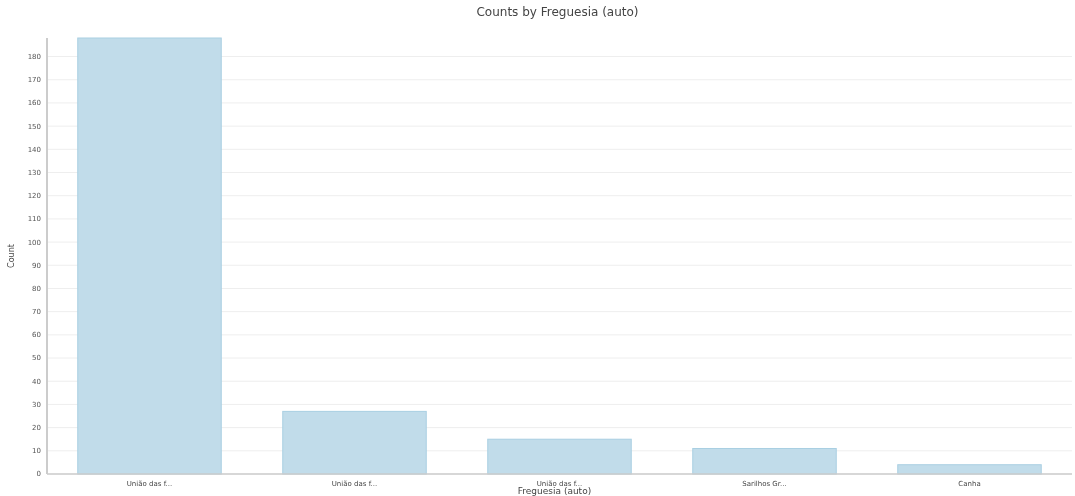  What do you see at coordinates (557, 12) in the screenshot?
I see `chart-title: Counts by Freguesia (auto)` at bounding box center [557, 12].